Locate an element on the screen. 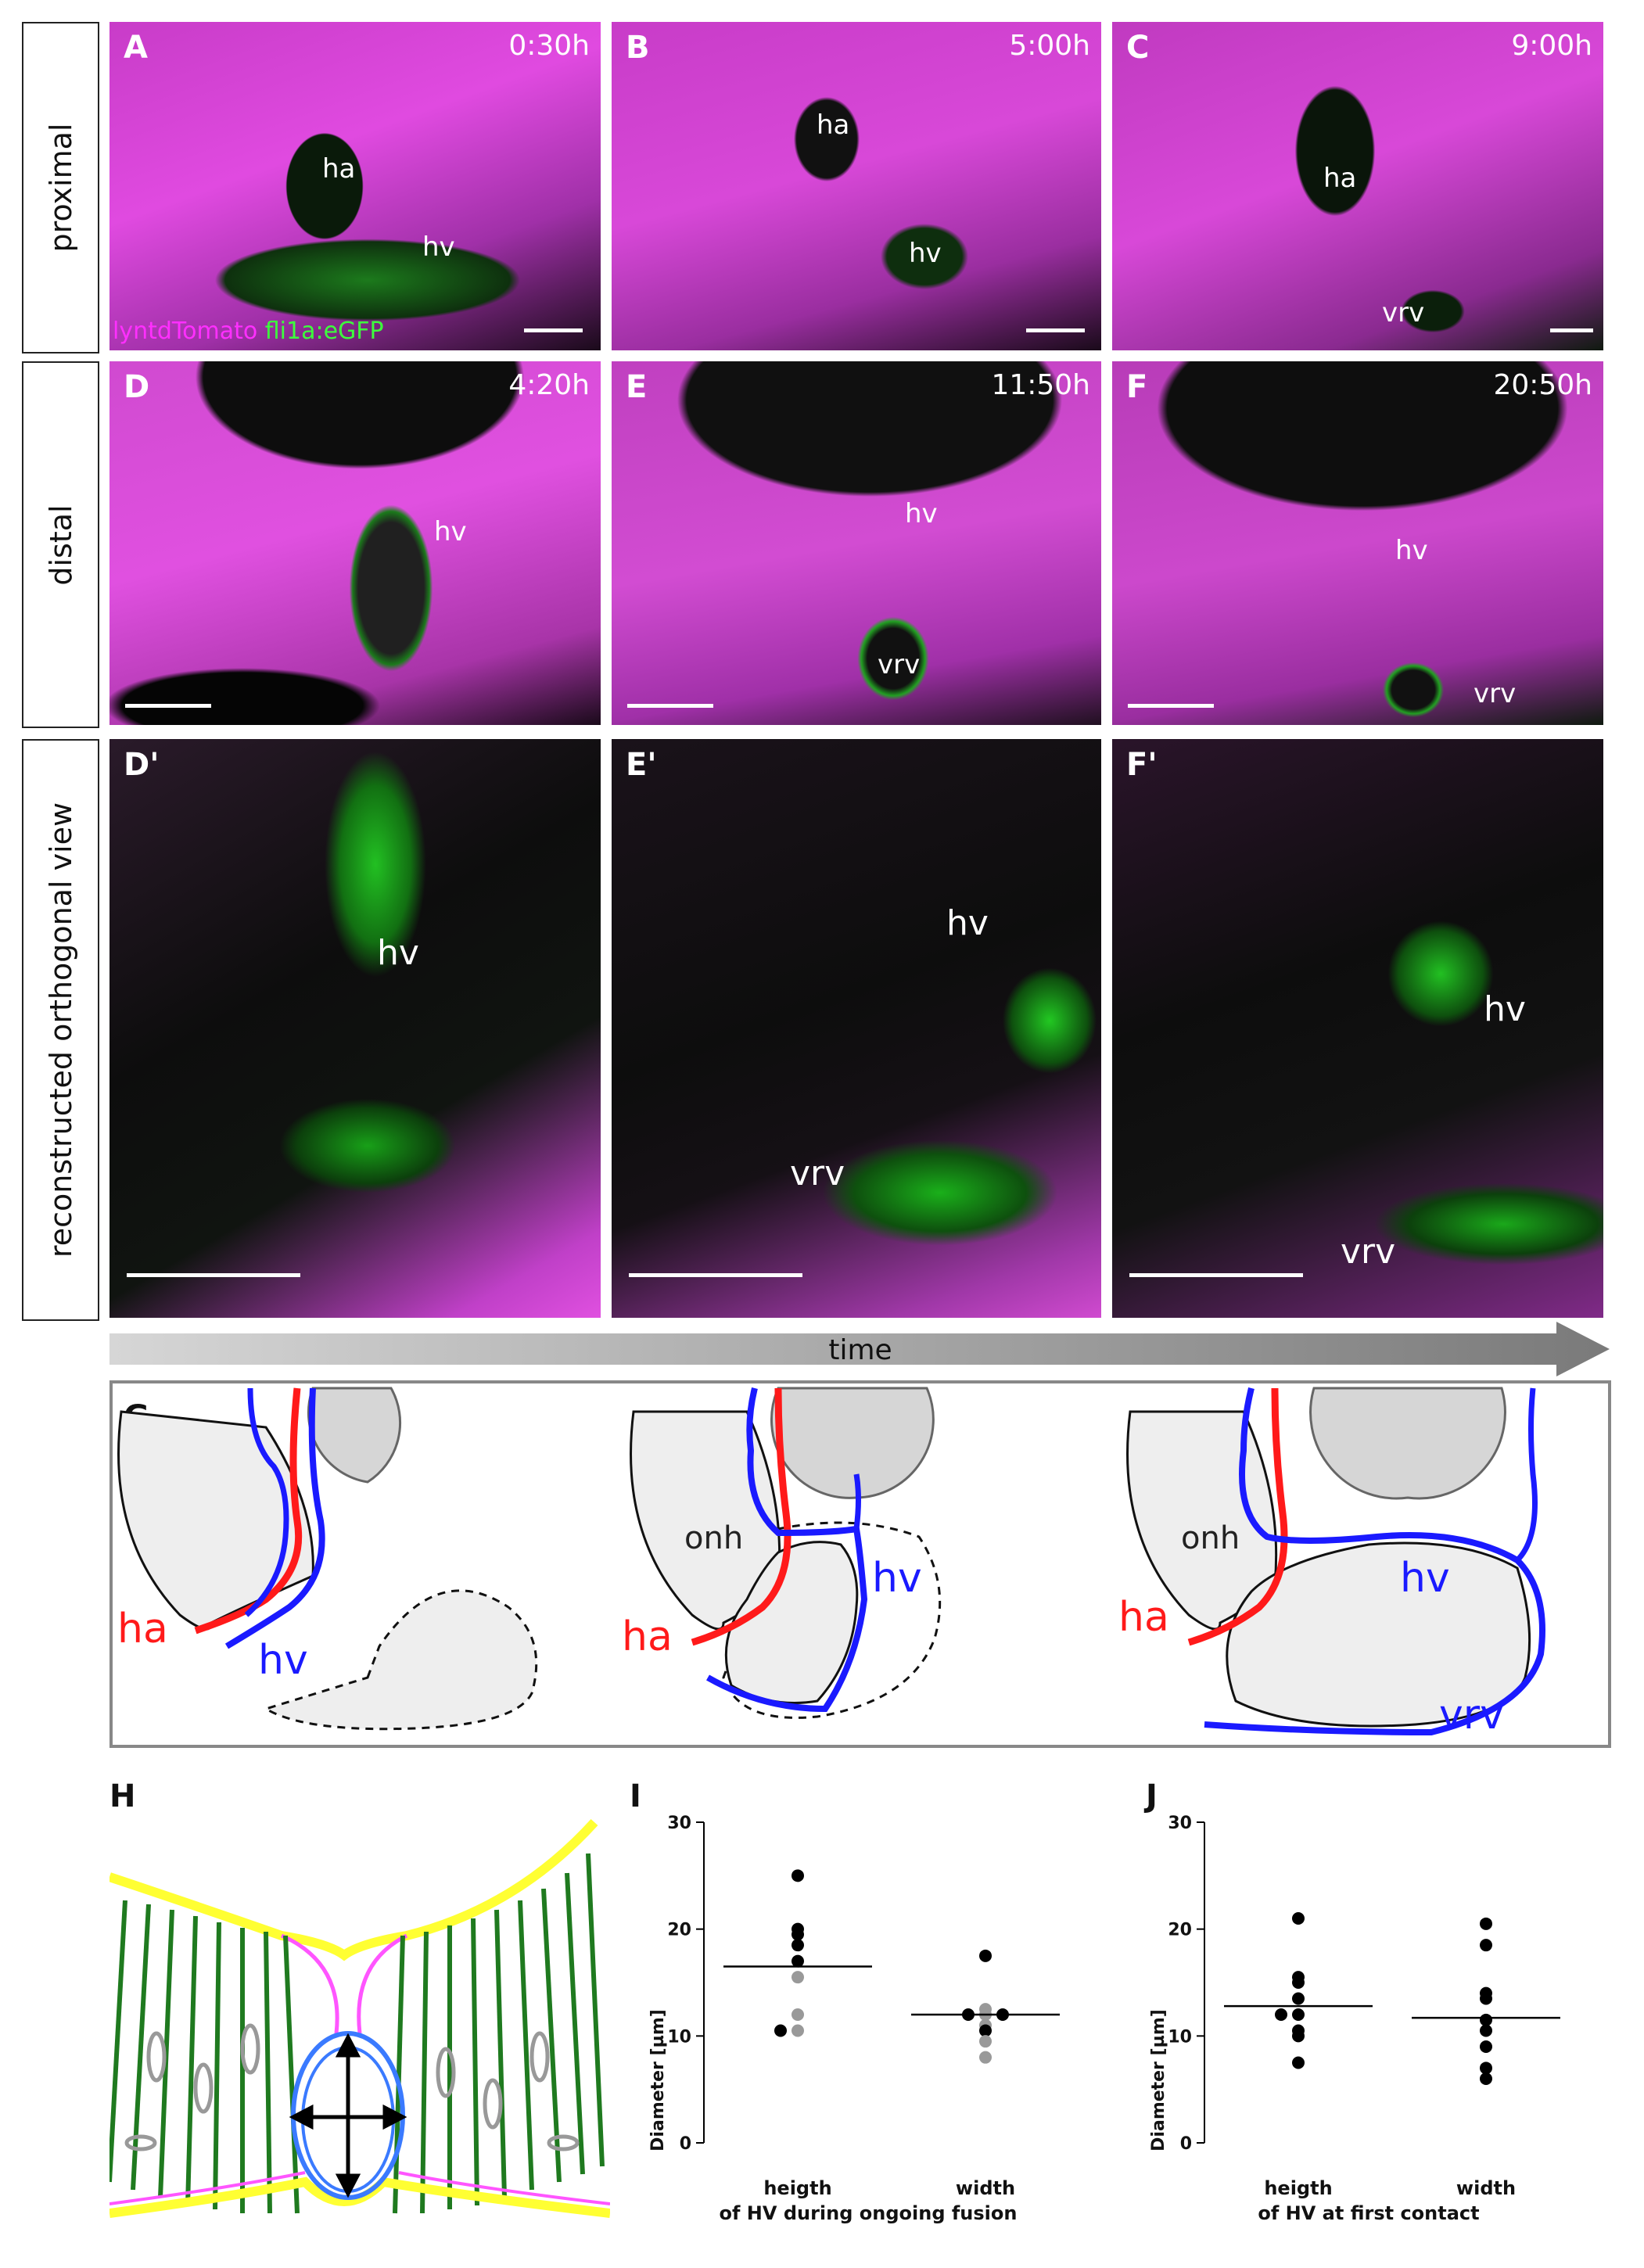 The image size is (1644, 2268). micrograph-panel-f-prime: F' hv vrv is located at coordinates (1357, 1028).